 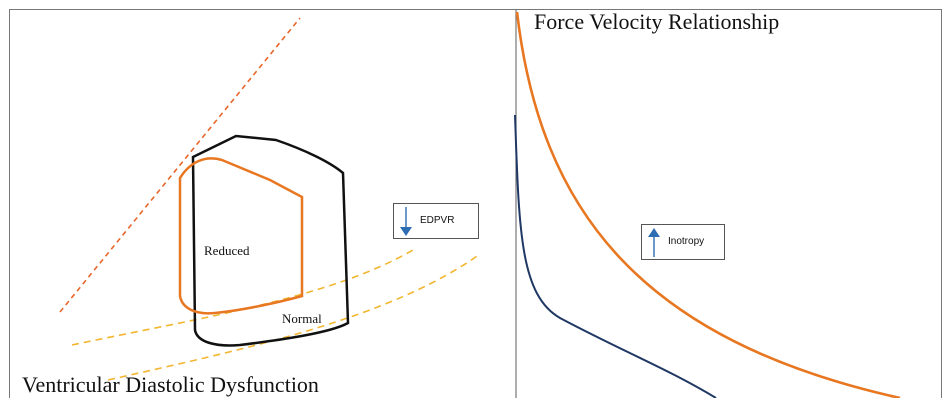 What do you see at coordinates (406, 221) in the screenshot?
I see `arrow-down-icon` at bounding box center [406, 221].